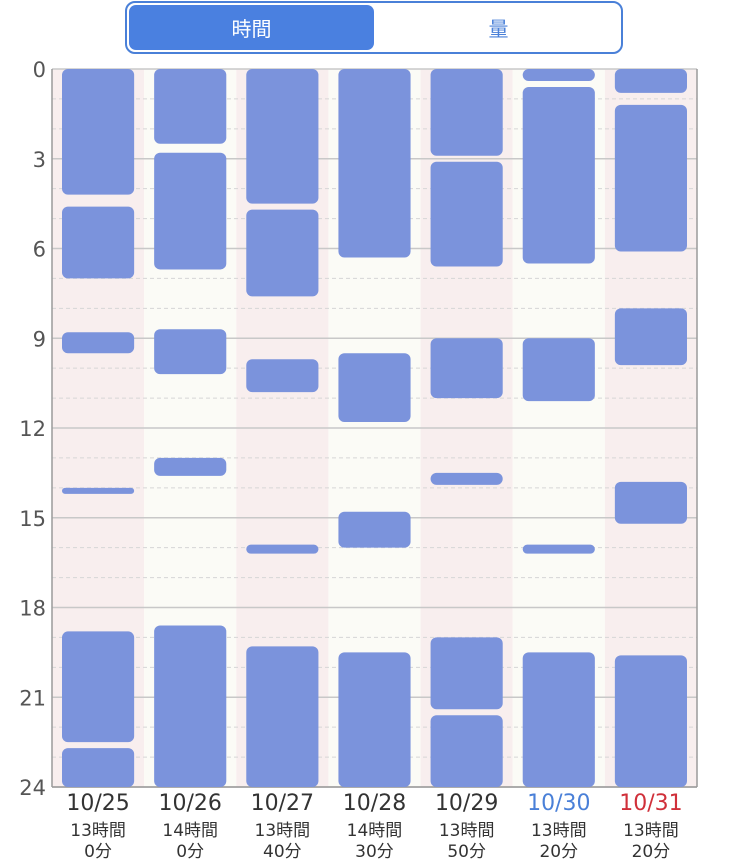 The image size is (750, 859). Describe the element at coordinates (32, 519) in the screenshot. I see `y-tick-label: 15` at that location.